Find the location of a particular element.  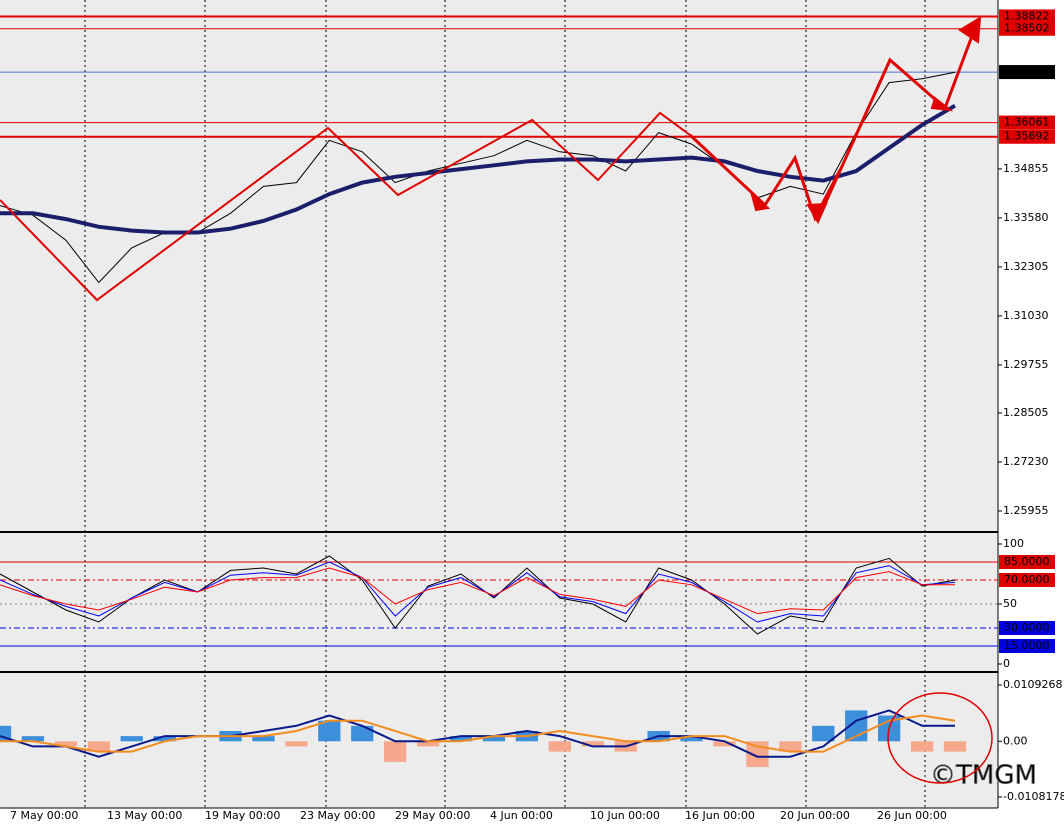

x-tick-label: 29 May 00:00 is located at coordinates (432, 815).